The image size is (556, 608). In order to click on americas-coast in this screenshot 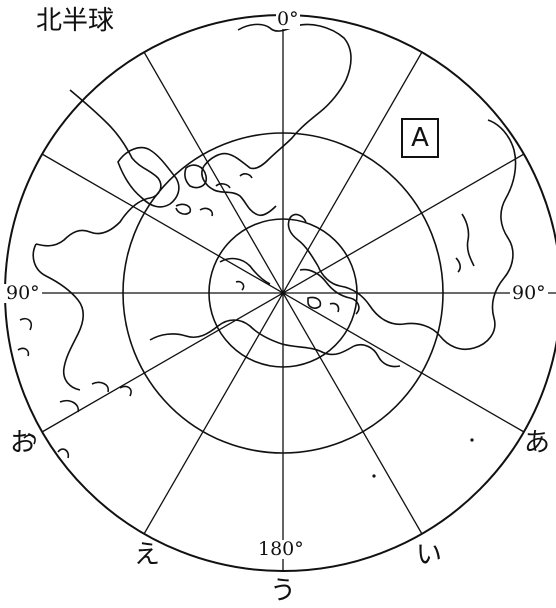, I will do `click(98, 168)`.